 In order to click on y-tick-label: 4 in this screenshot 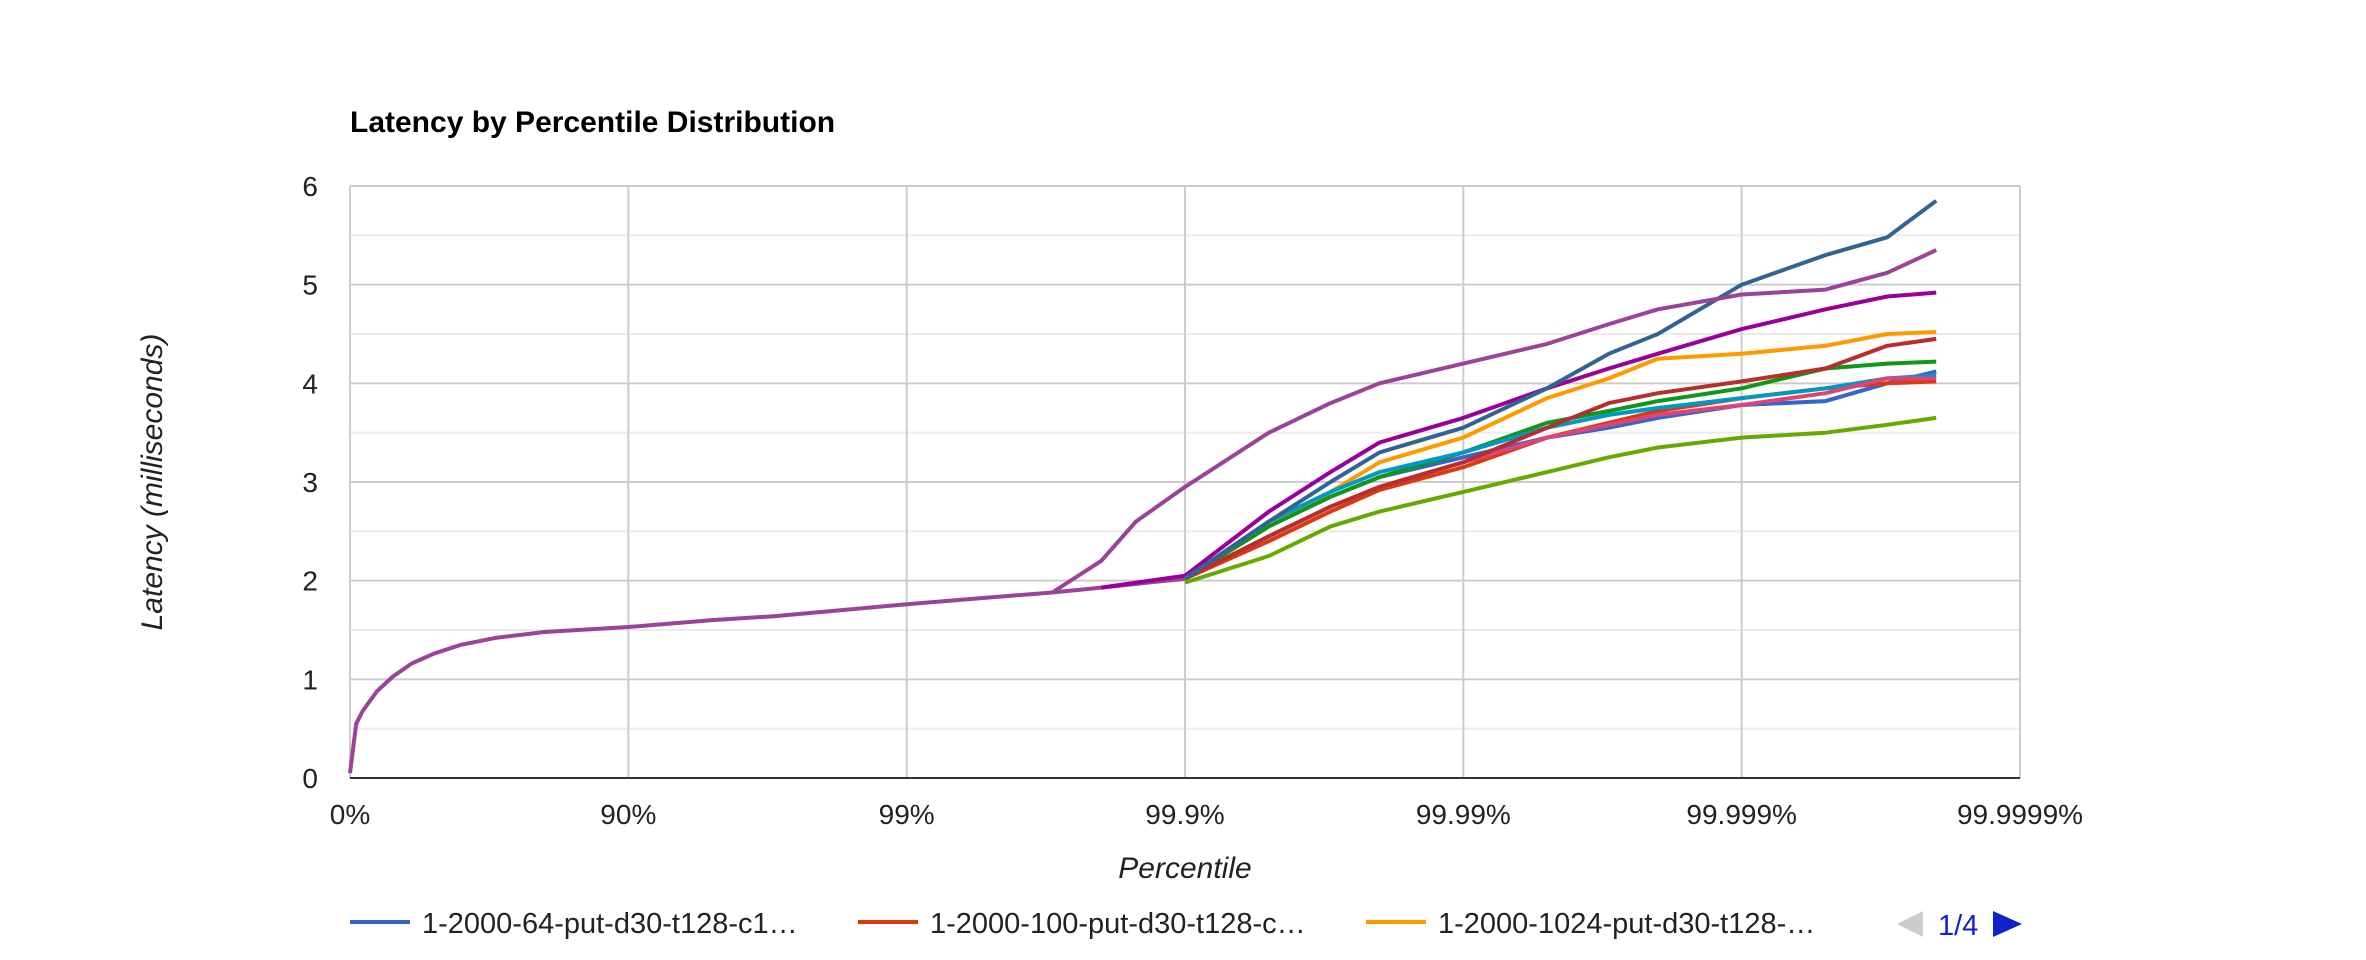, I will do `click(310, 383)`.